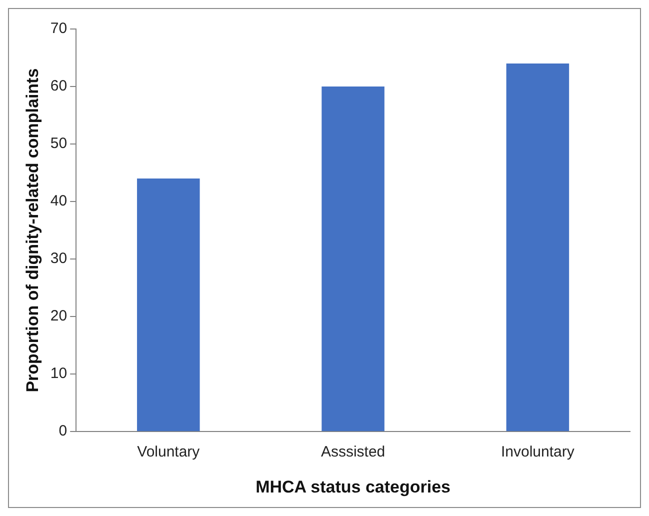  Describe the element at coordinates (59, 29) in the screenshot. I see `y-tick-label: 70` at that location.